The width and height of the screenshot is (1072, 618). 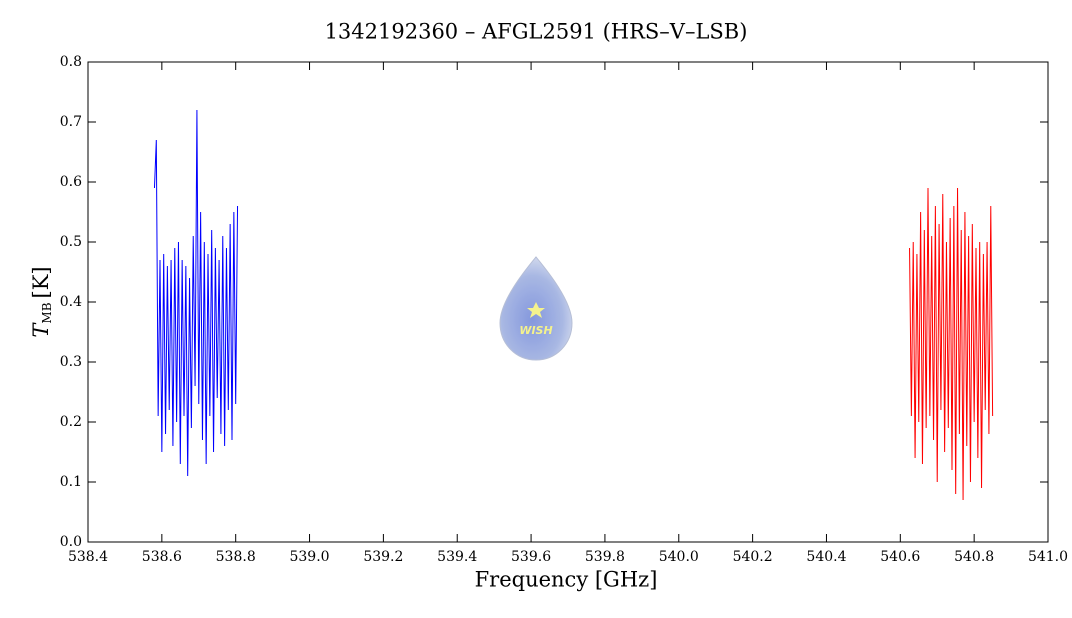 I want to click on x-tick-label: 539.0, so click(x=309, y=557).